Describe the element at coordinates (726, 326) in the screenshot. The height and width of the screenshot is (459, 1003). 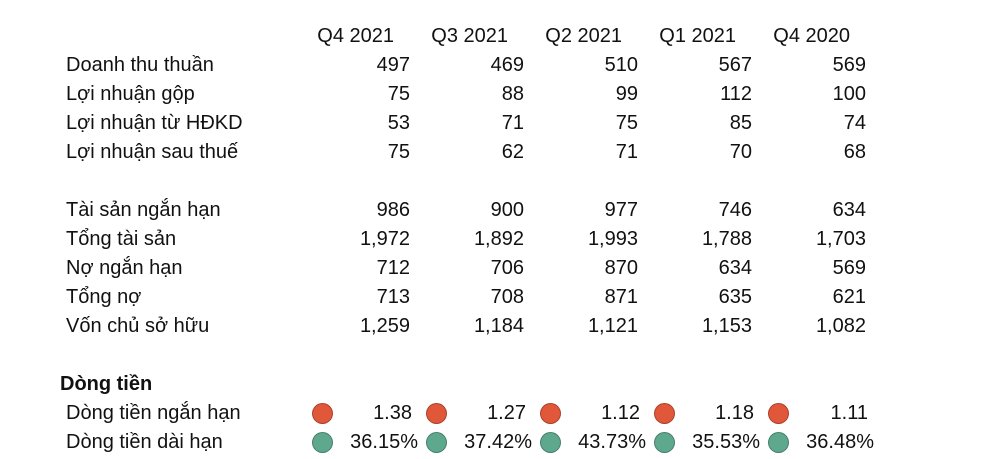
I see `cell-value: 1,153` at that location.